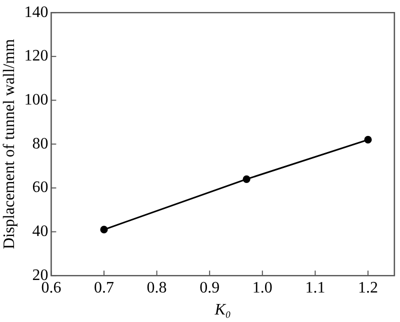 This screenshot has height=322, width=400. What do you see at coordinates (104, 287) in the screenshot?
I see `x-tick-label: 0.7` at bounding box center [104, 287].